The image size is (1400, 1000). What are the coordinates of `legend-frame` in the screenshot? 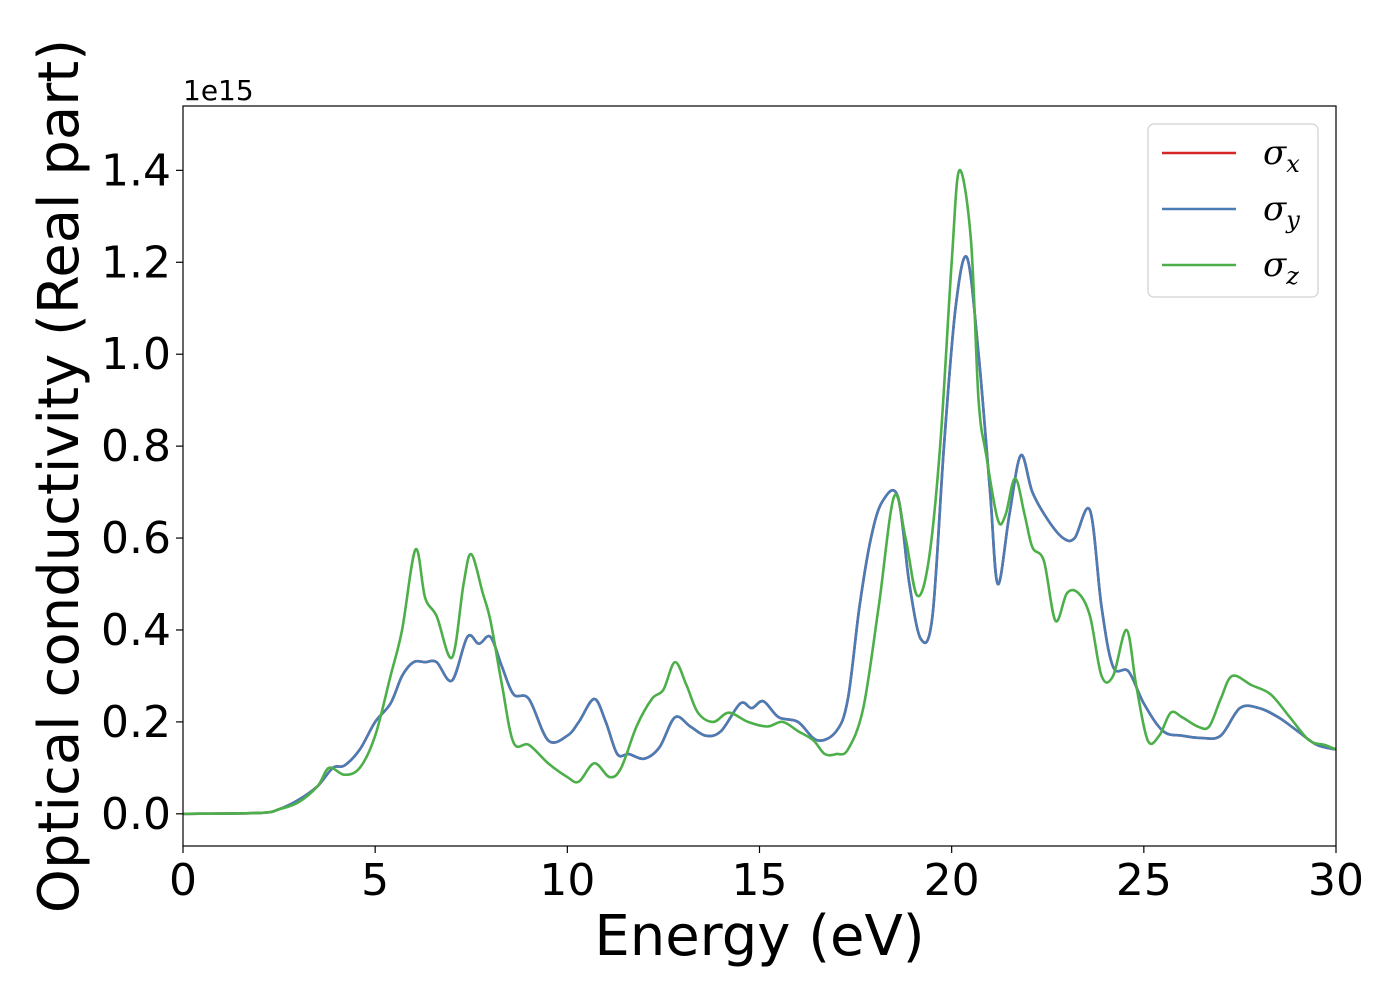 It's located at (1233, 210).